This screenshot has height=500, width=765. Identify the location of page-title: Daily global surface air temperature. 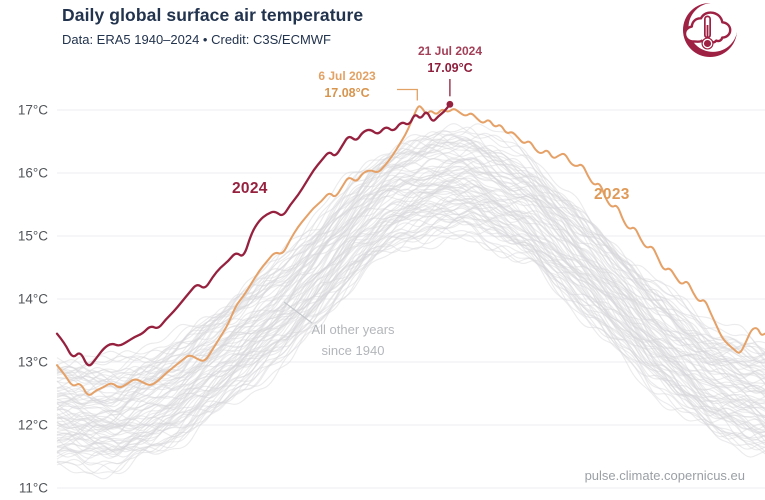
(213, 15).